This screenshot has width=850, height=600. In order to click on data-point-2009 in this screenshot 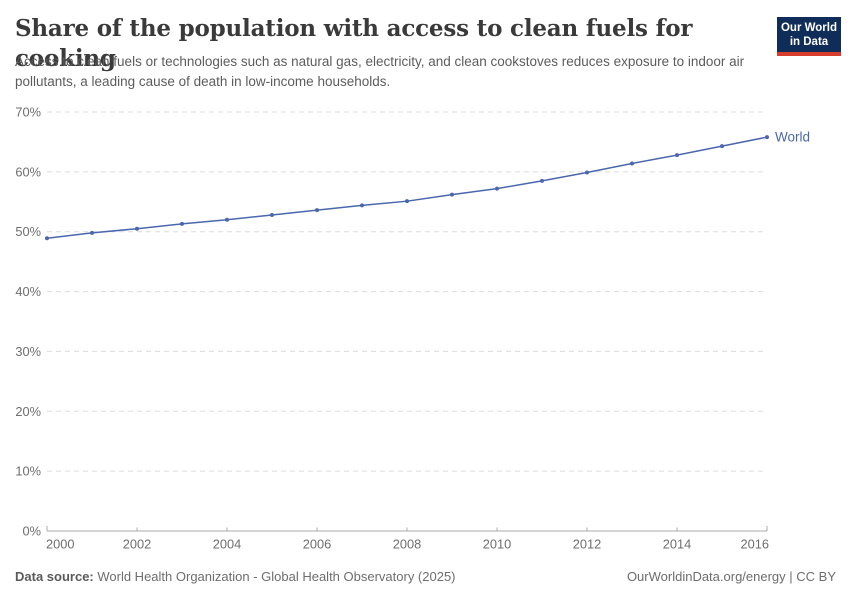, I will do `click(452, 194)`.